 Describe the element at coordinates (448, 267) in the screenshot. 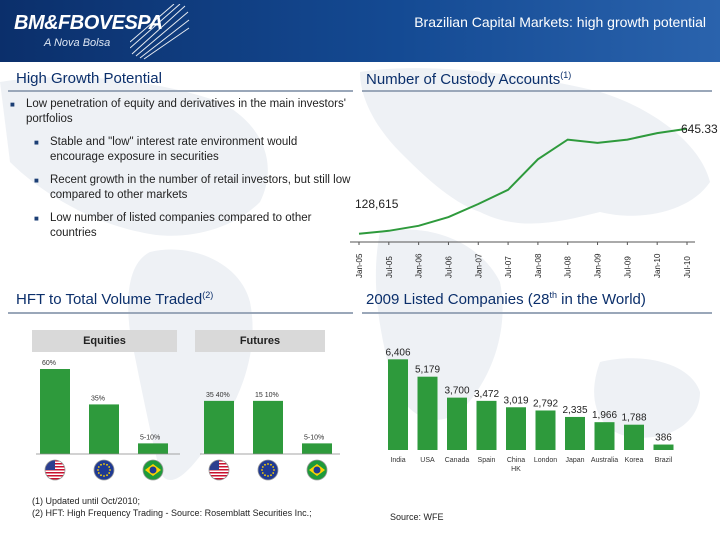

I see `custody-x-tick-label: Jul-06` at that location.